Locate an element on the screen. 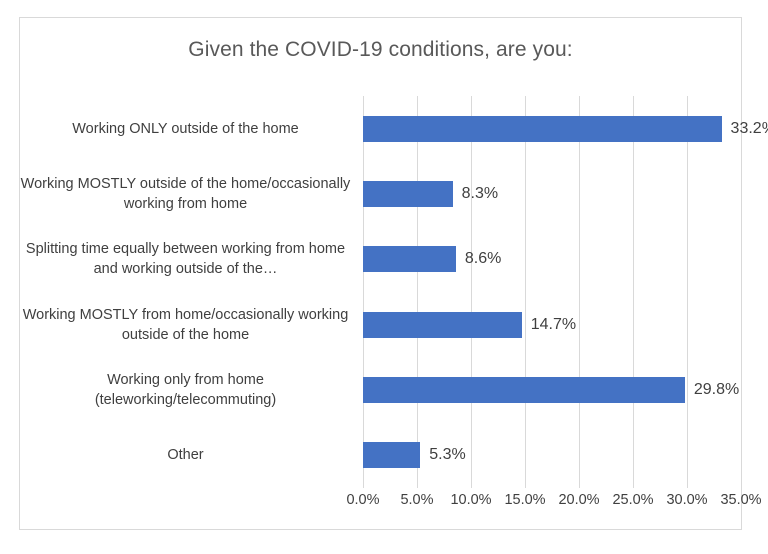  bar-value-label: 5.3% is located at coordinates (447, 455).